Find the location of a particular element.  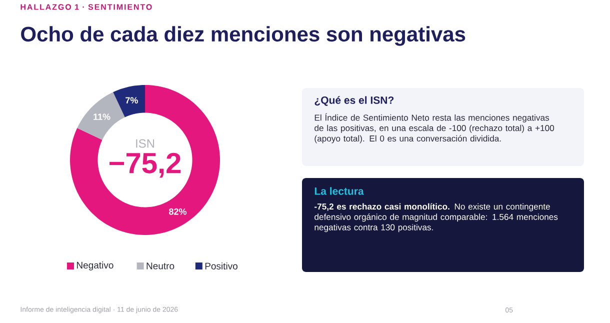

text: La lectura is located at coordinates (339, 191).